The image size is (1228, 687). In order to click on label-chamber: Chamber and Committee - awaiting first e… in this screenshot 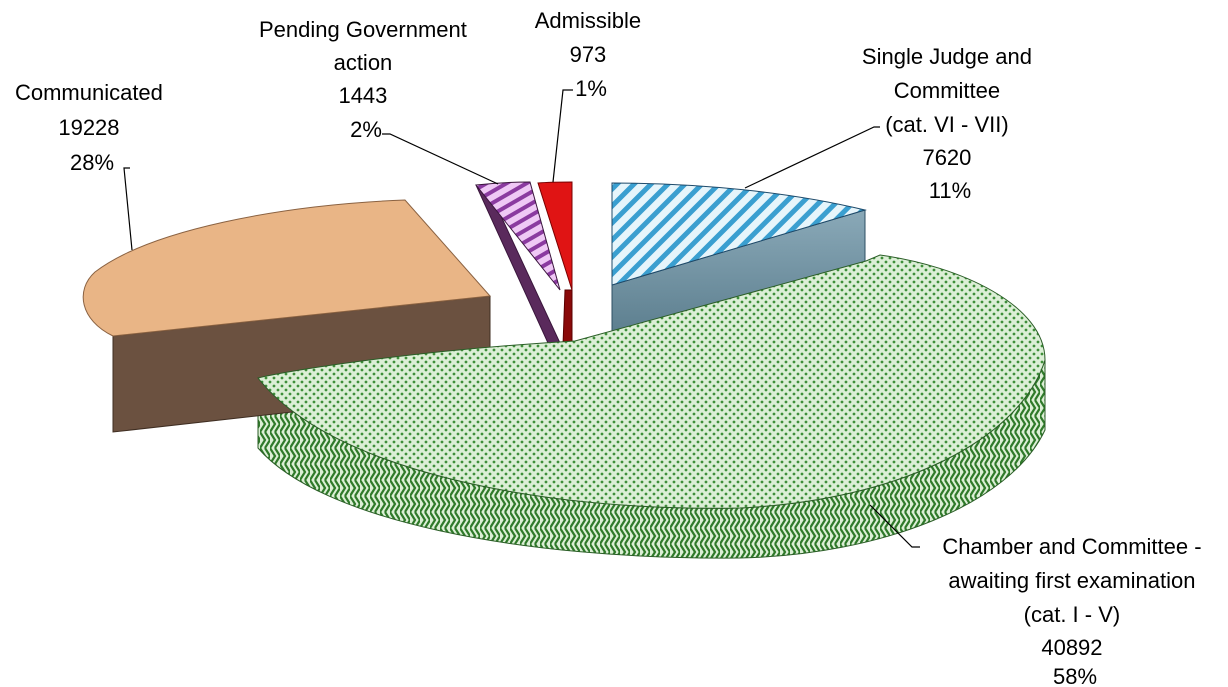, I will do `click(1074, 610)`.